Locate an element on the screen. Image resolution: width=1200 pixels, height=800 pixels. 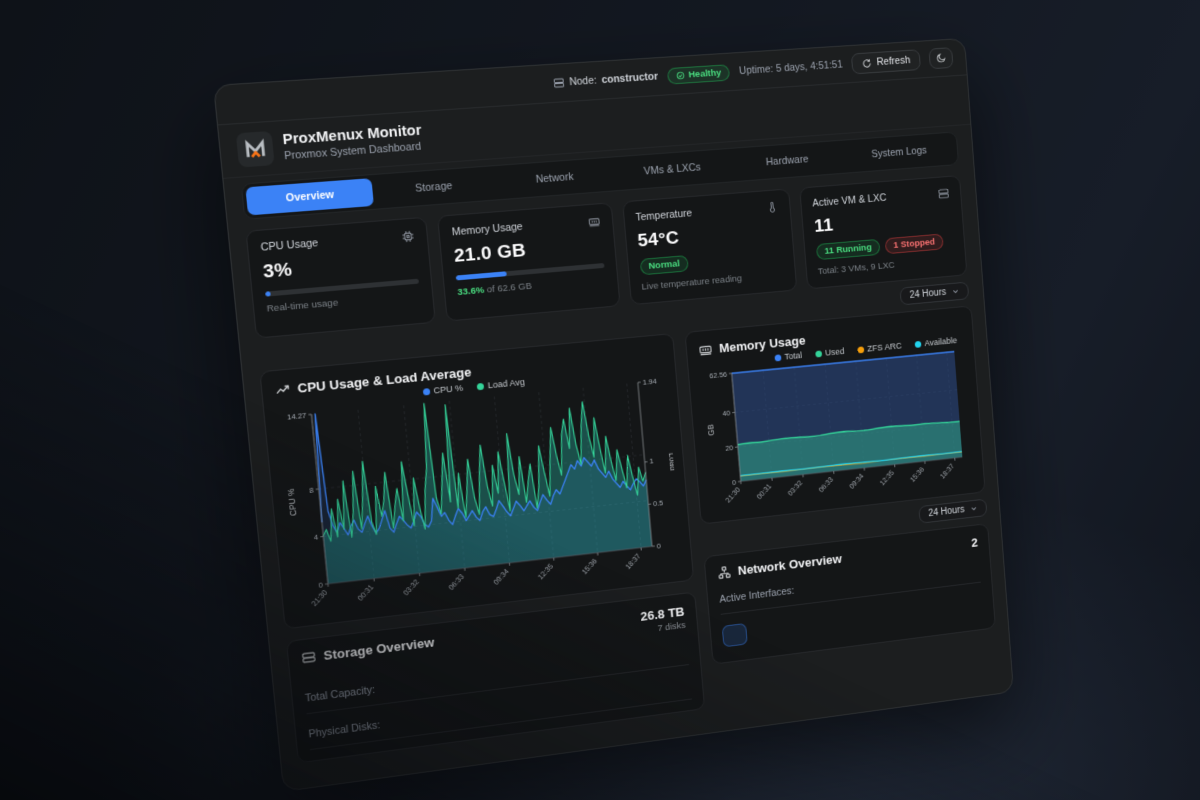
memory-caption-rest: of 62.6 GB is located at coordinates (508, 288).